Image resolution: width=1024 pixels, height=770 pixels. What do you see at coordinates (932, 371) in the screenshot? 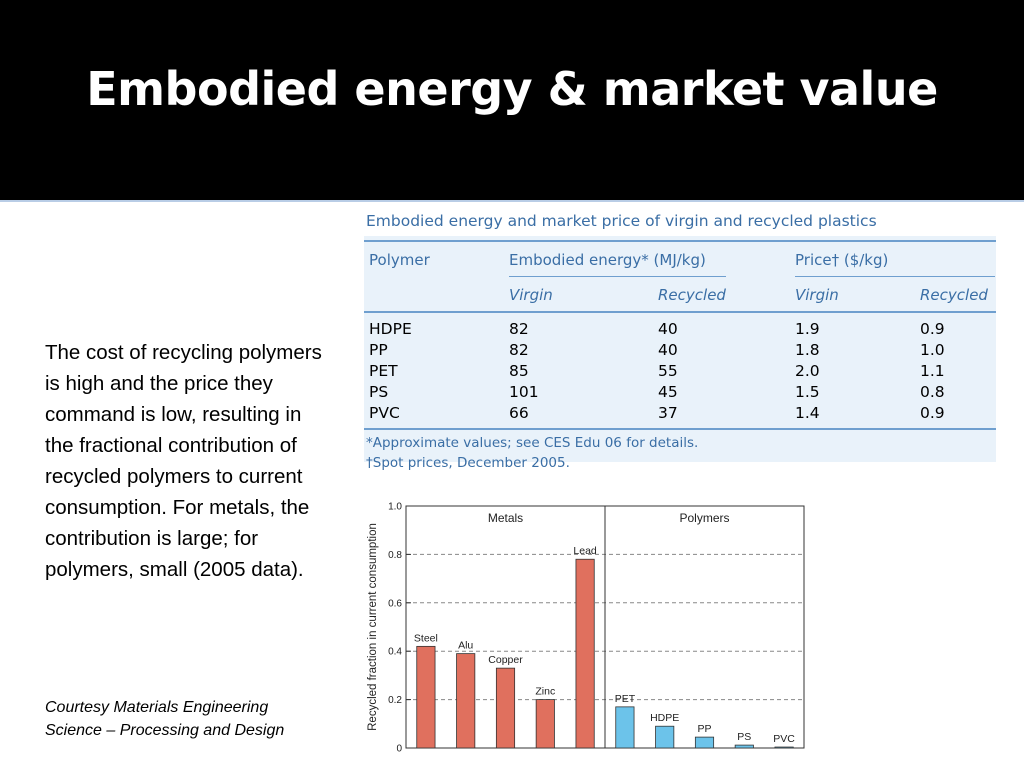
I see `cell-price-recycled: 1.1` at bounding box center [932, 371].